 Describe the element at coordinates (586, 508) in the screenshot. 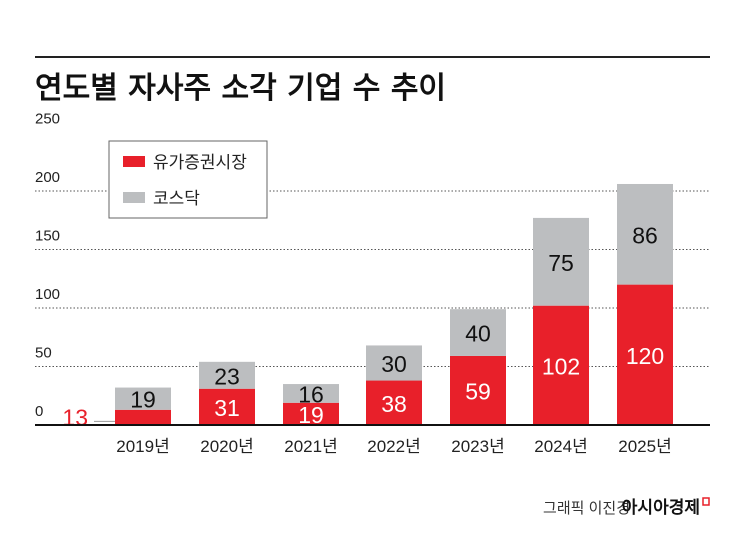

I see `credit-author: 그래픽 이진경` at that location.